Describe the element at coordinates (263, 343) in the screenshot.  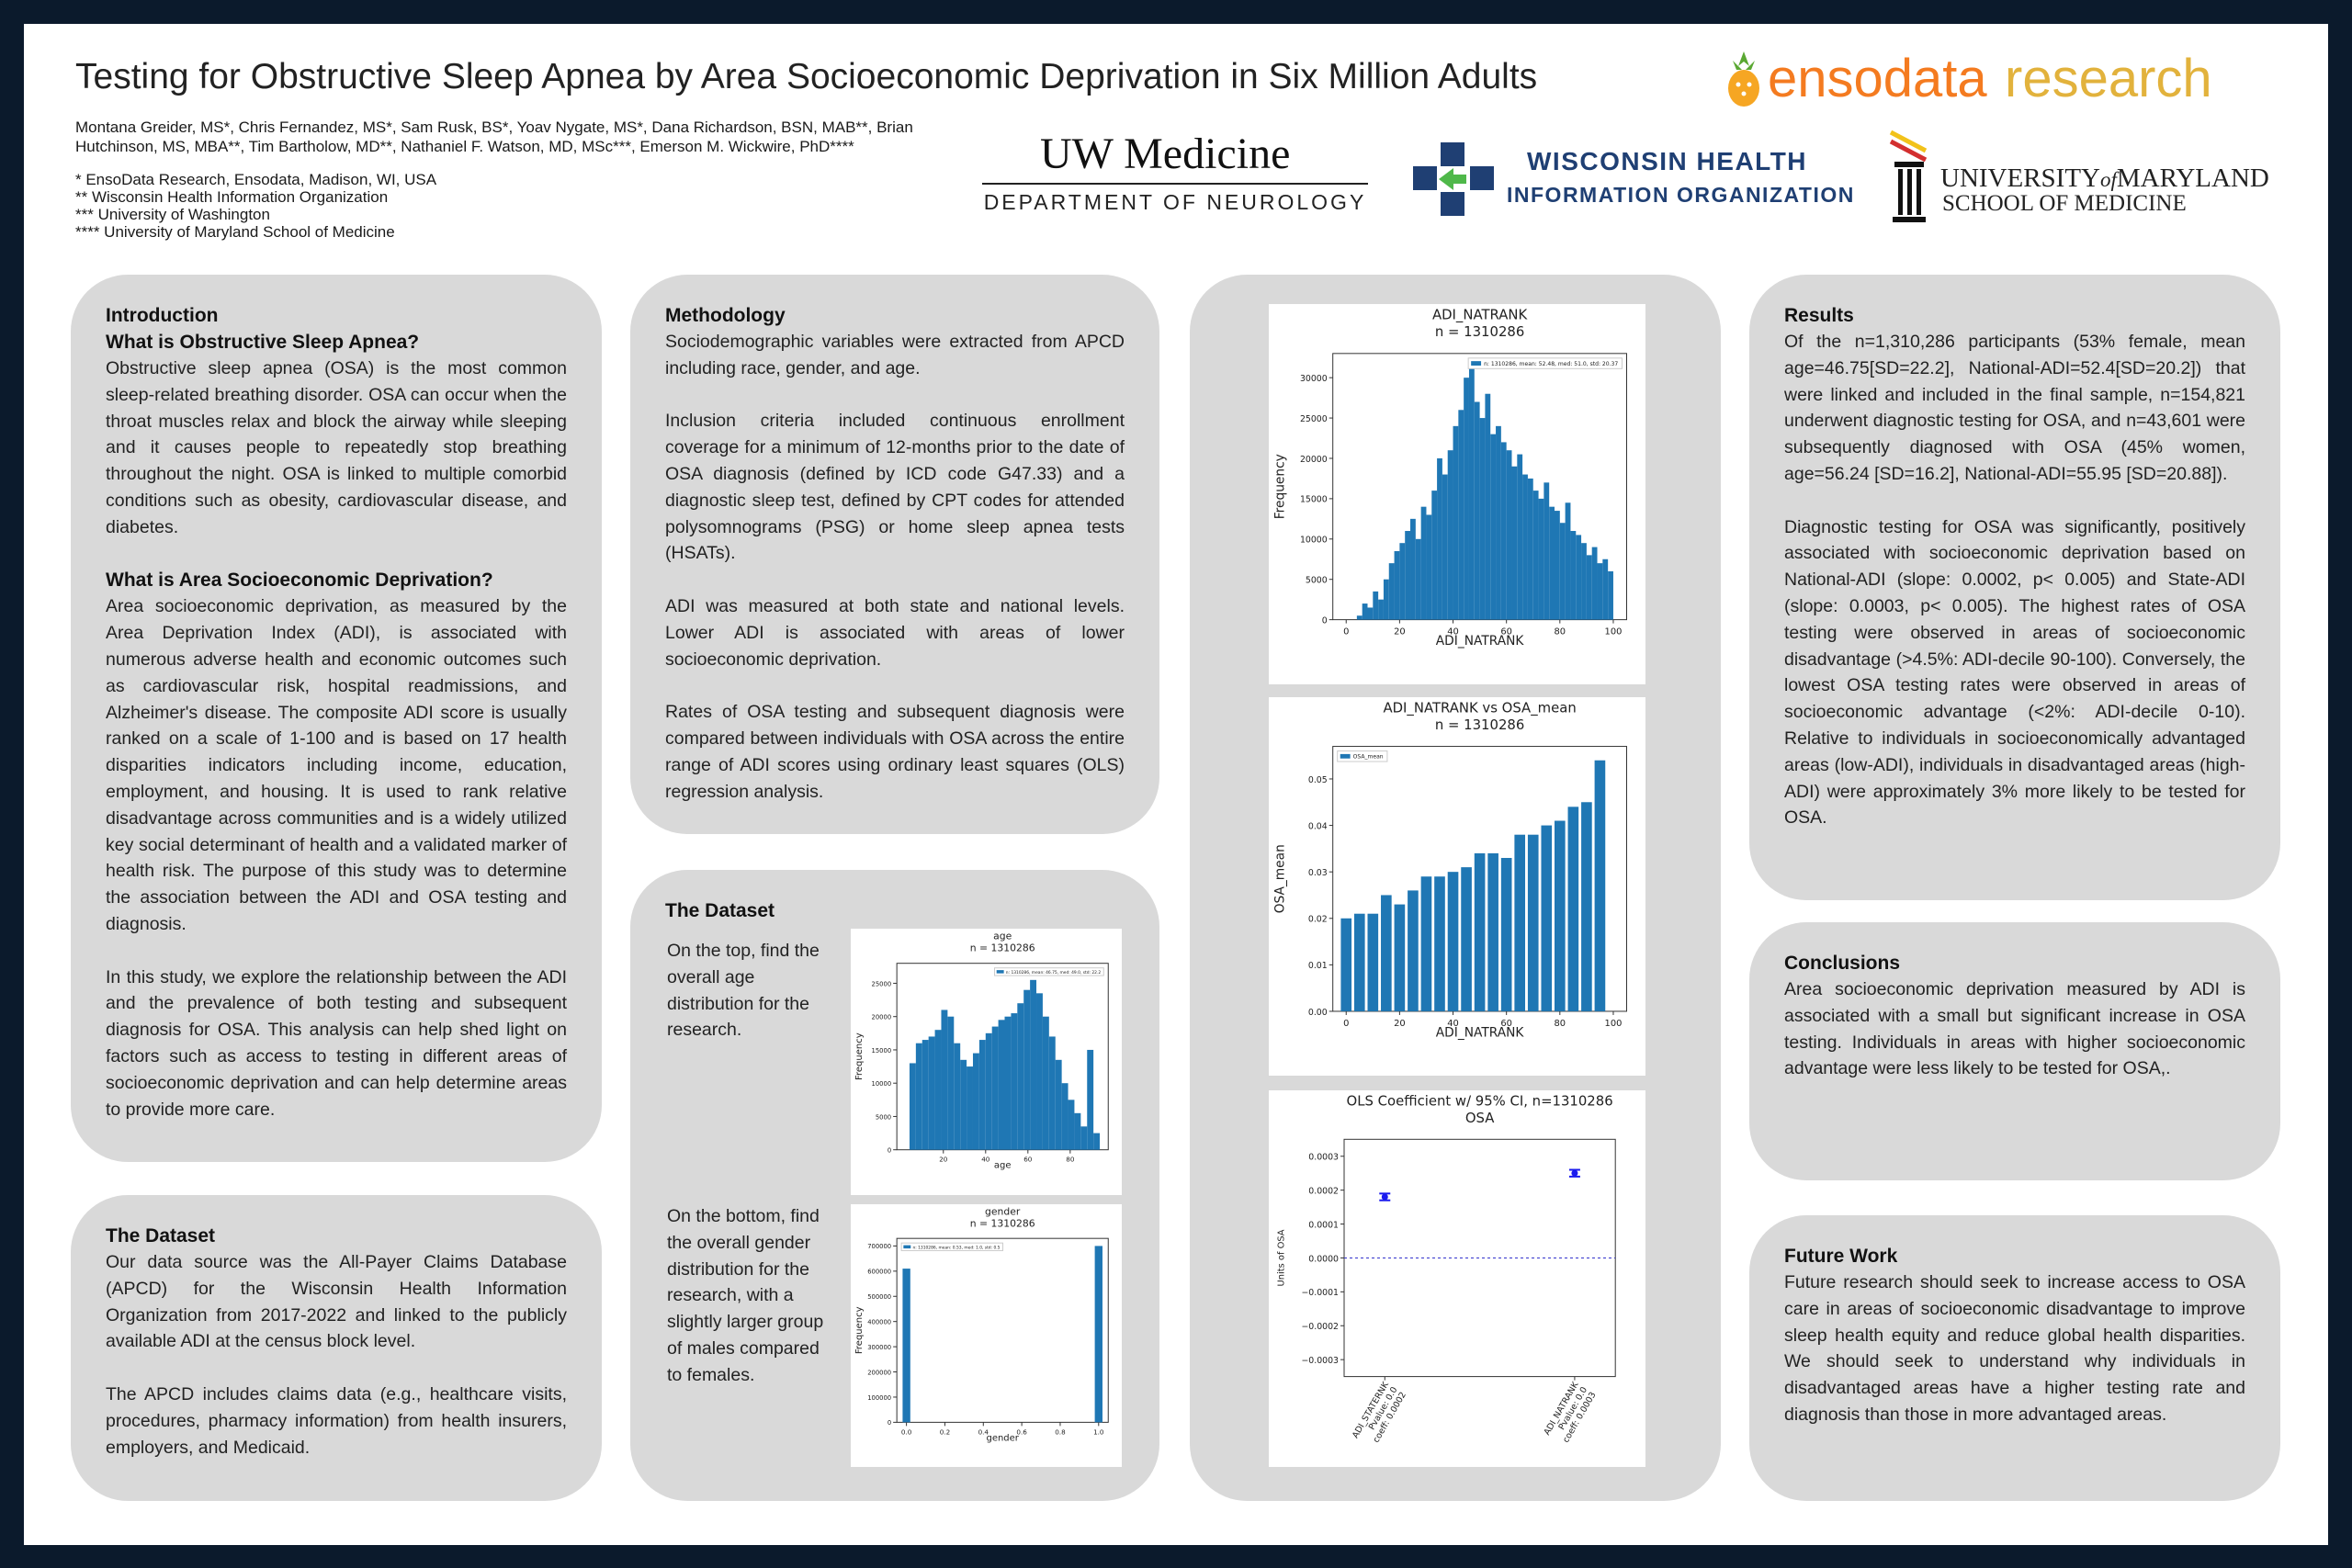
I see `subsection-heading: What is Obstructive Sleep Apnea?` at that location.